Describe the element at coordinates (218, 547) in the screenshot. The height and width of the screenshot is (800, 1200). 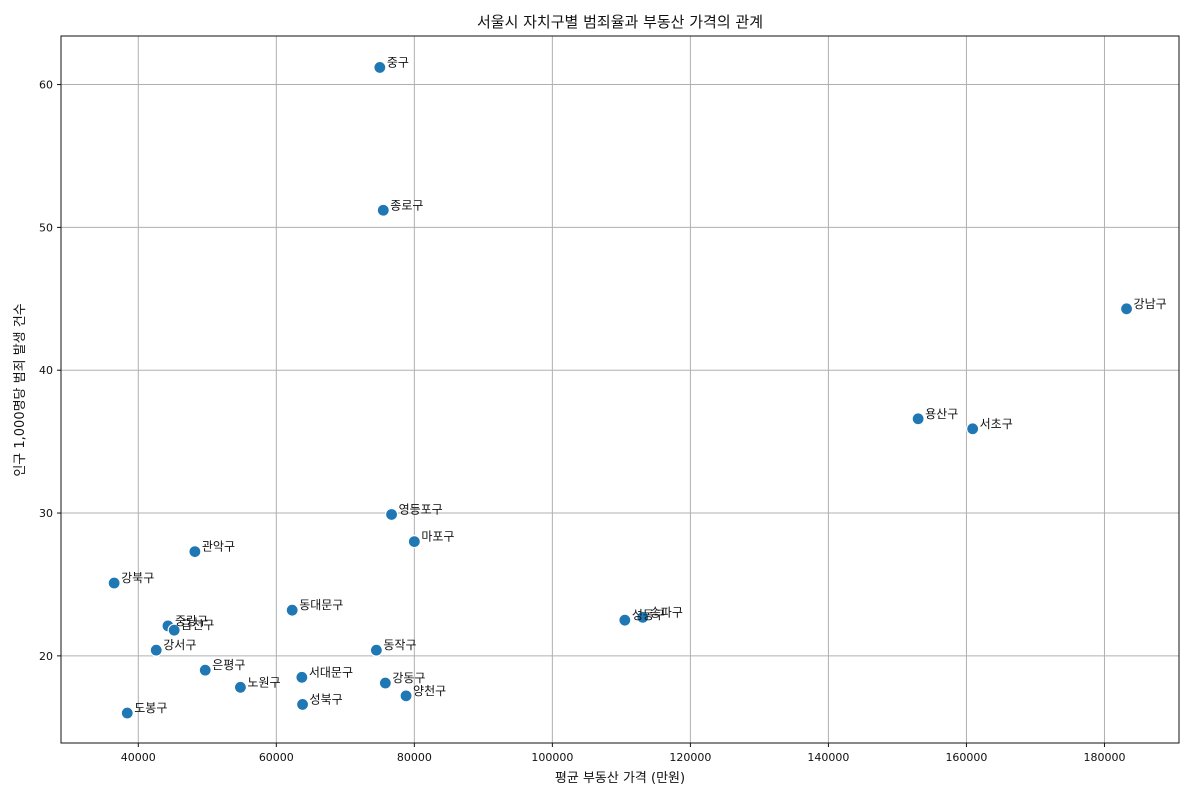
I see `data-point-label: 관악구` at that location.